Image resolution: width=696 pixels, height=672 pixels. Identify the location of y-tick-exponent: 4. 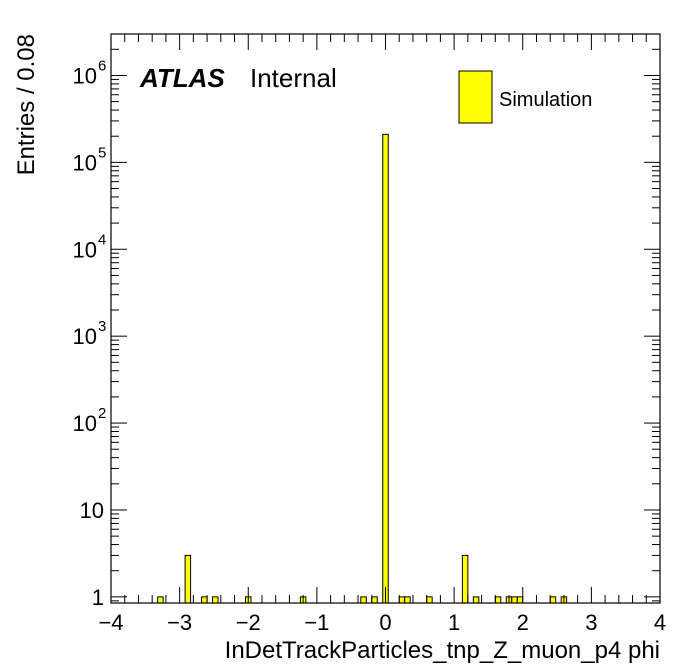
(102, 239).